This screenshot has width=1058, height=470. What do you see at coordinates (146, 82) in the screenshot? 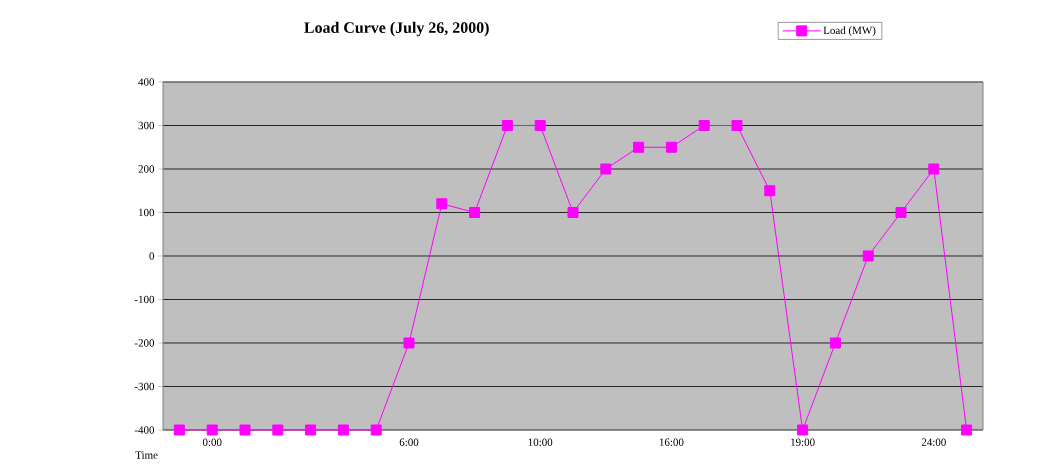
I see `y-tick-label: 400` at bounding box center [146, 82].